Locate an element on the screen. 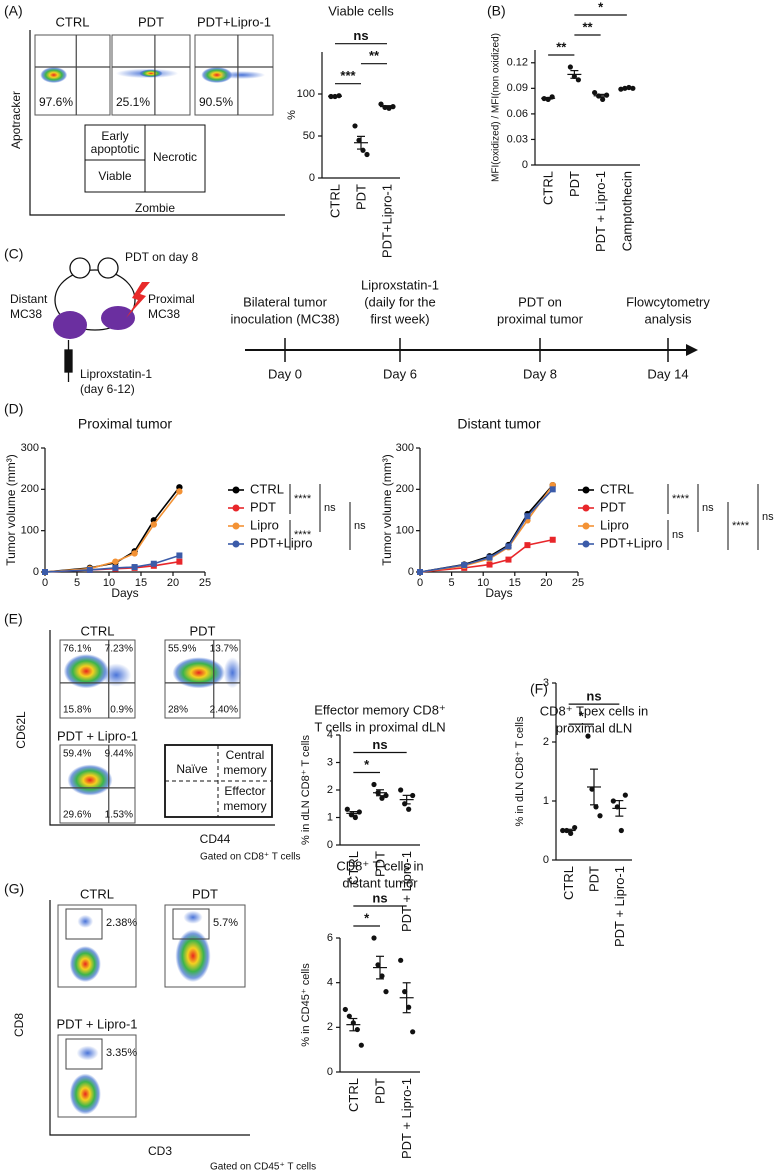 This screenshot has height=1176, width=782. percent-label: 29.6% is located at coordinates (77, 815).